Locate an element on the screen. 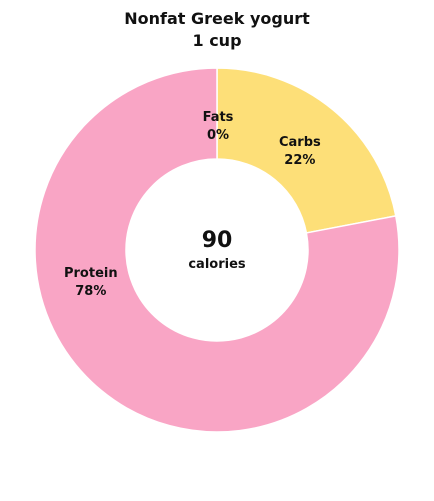 This screenshot has width=434, height=501. slice-label-protein: Protein is located at coordinates (91, 273).